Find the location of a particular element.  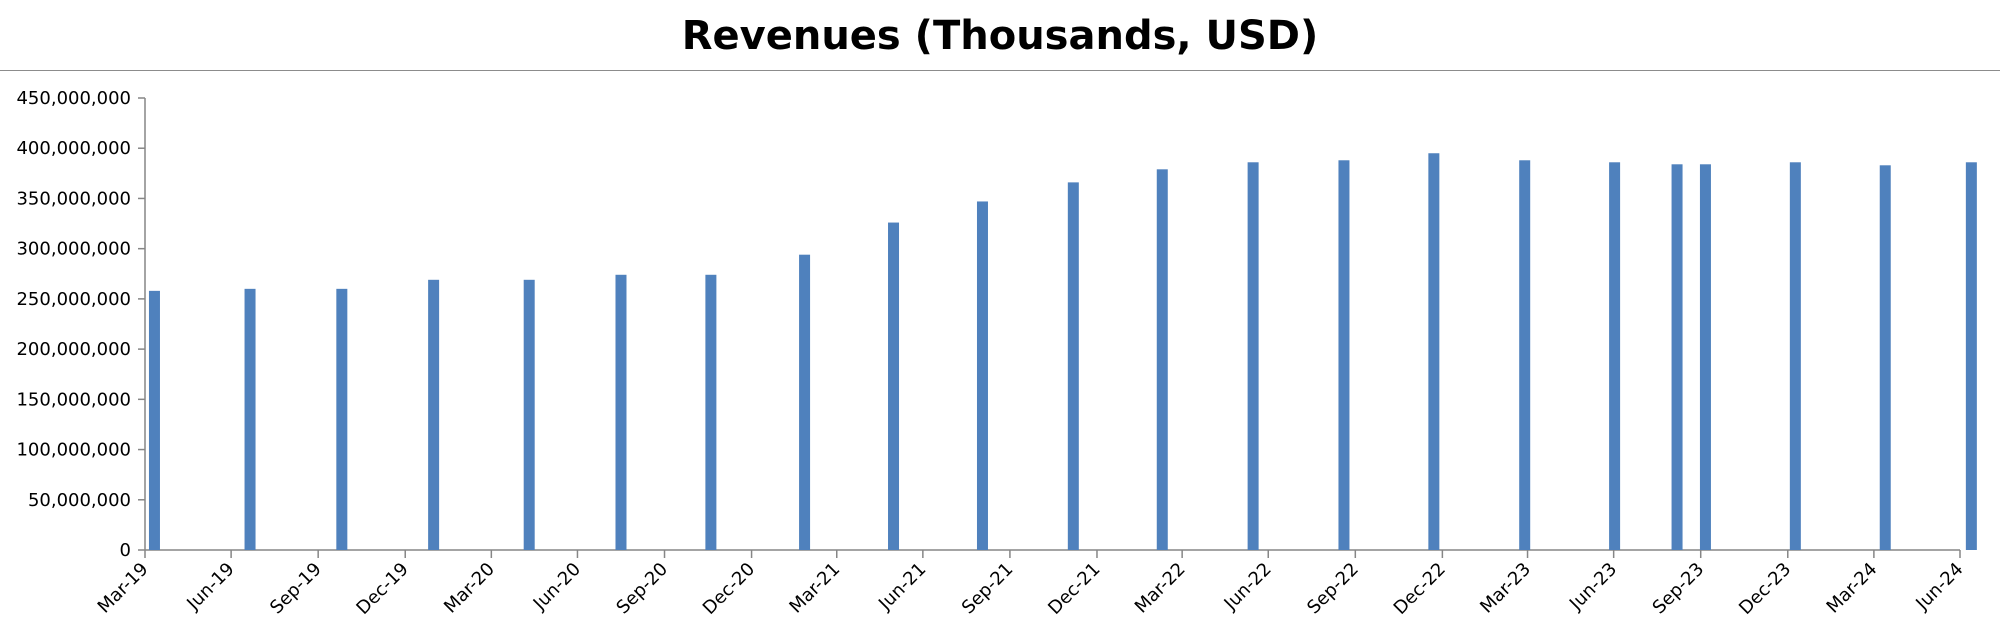

x-tick-label: Mar-19 is located at coordinates (123, 588).